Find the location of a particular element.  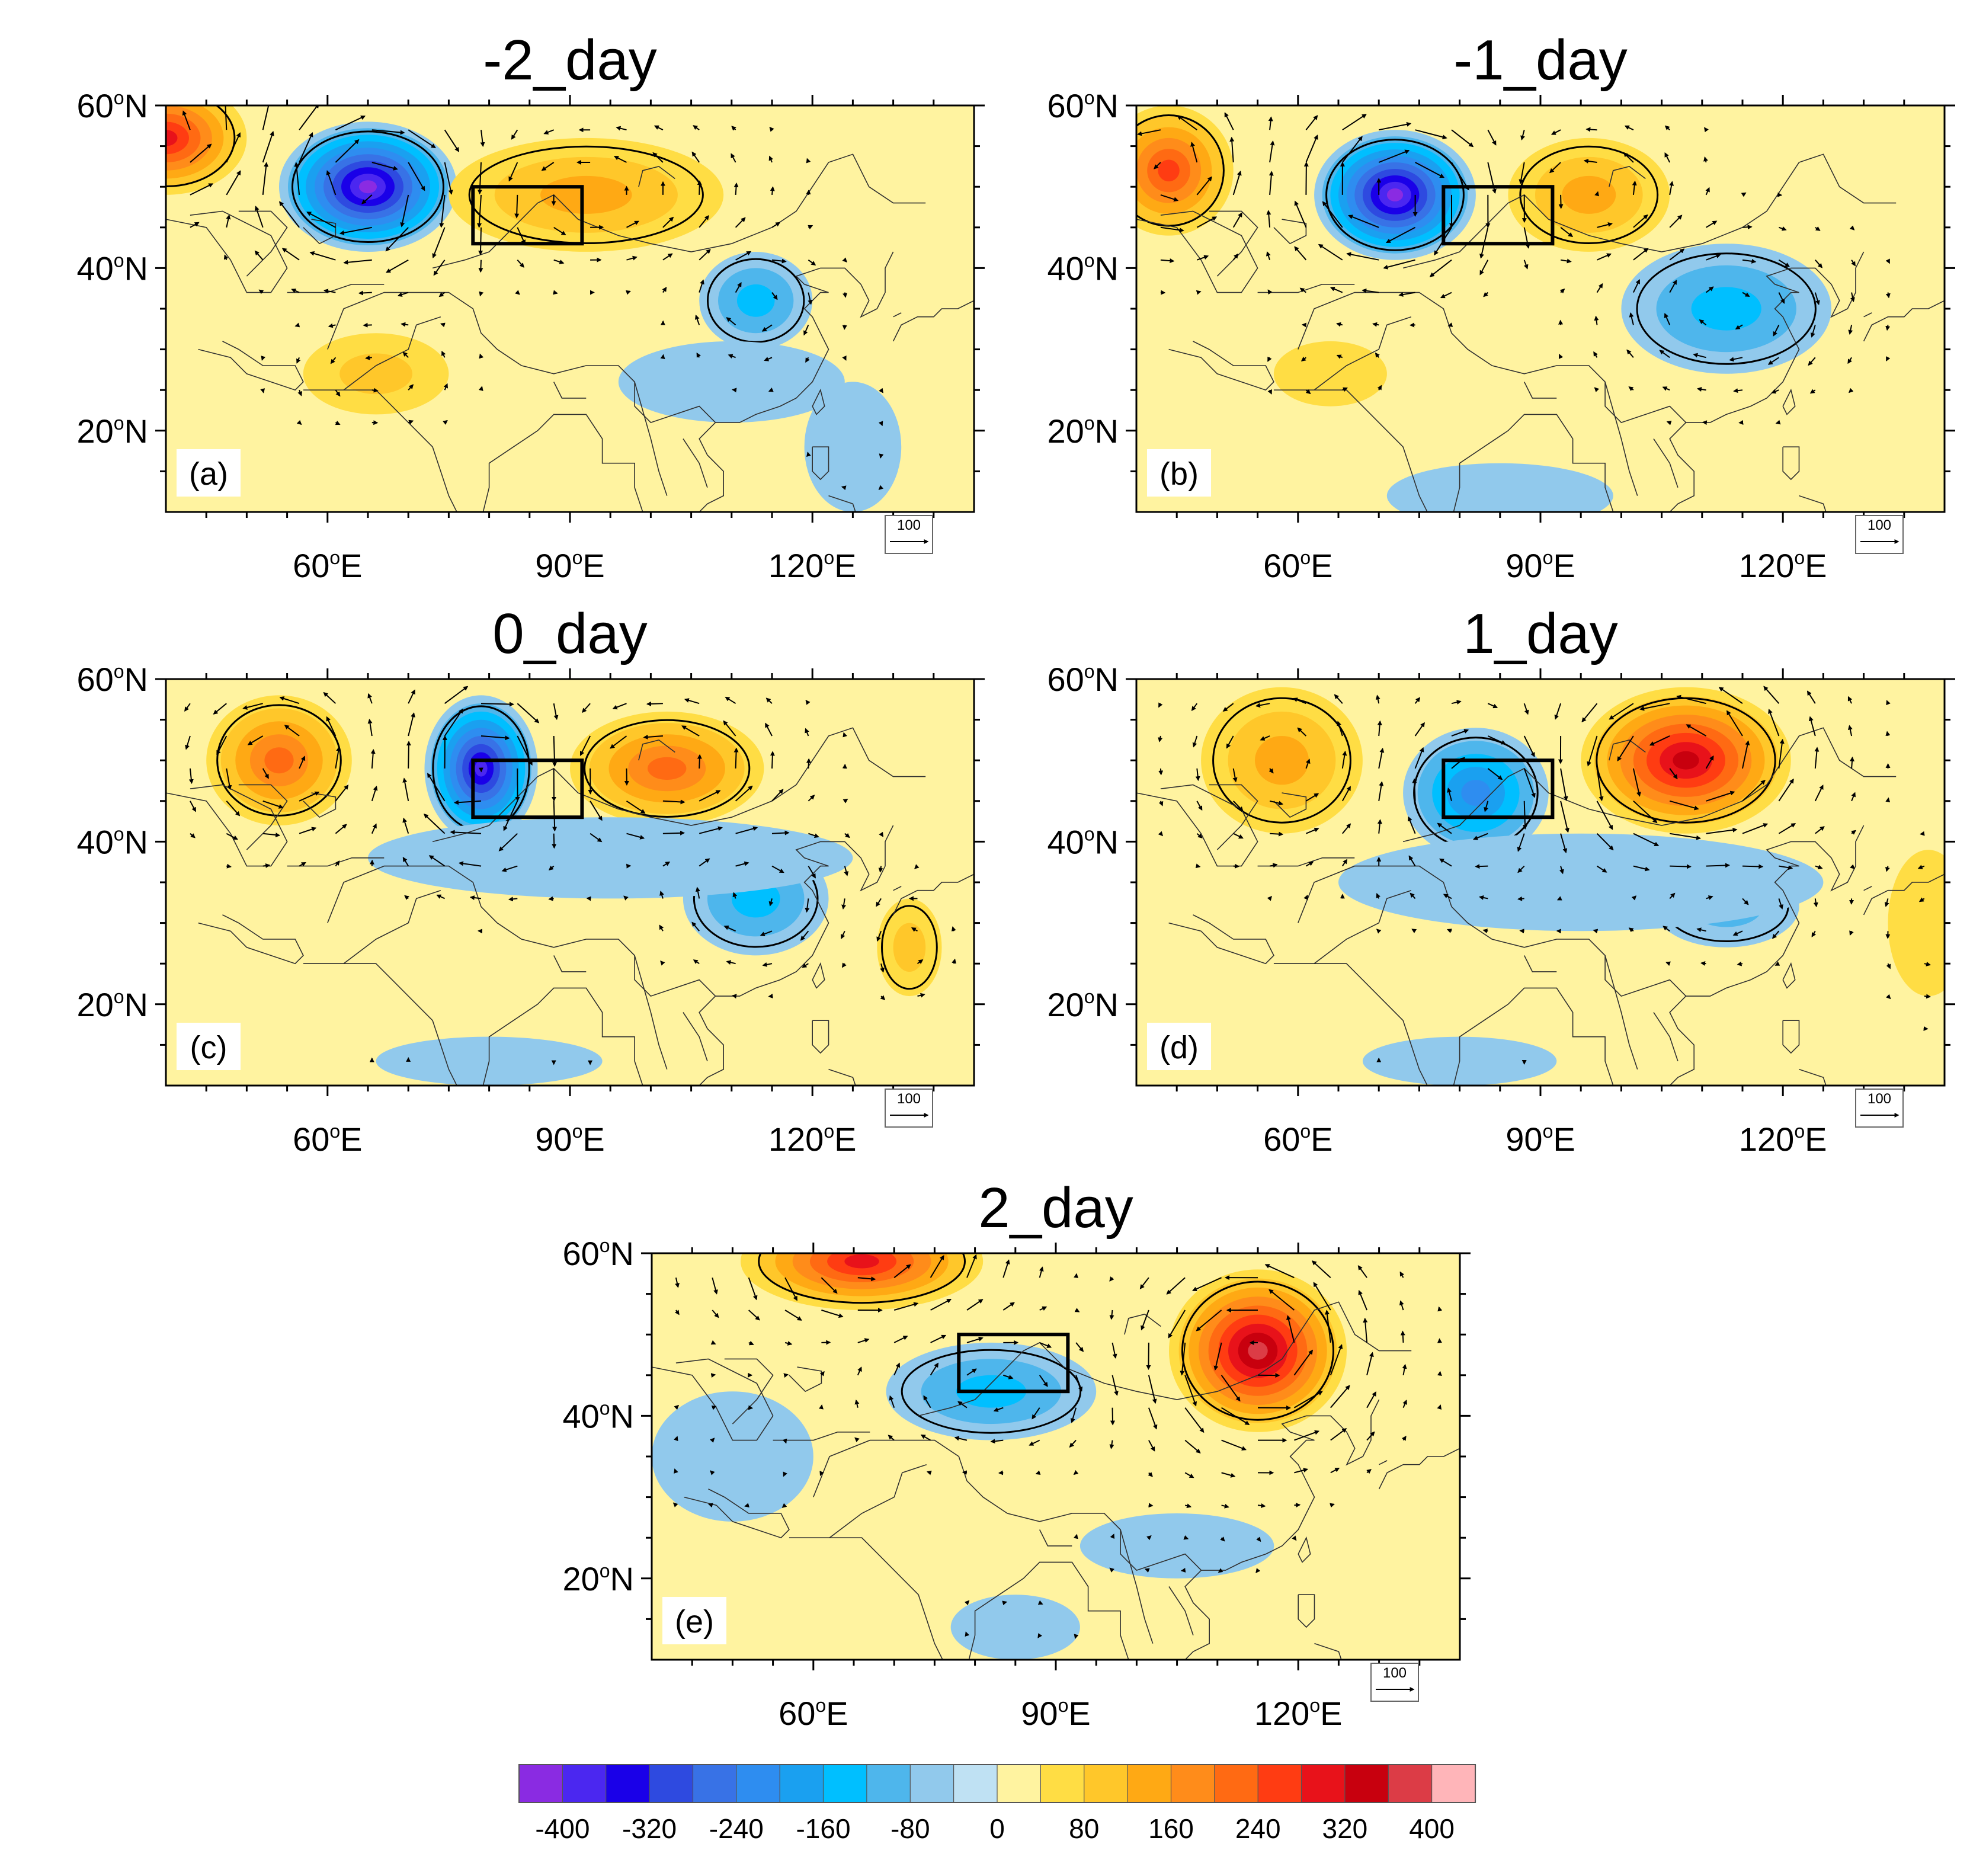

target-region-box is located at coordinates (1498, 788).